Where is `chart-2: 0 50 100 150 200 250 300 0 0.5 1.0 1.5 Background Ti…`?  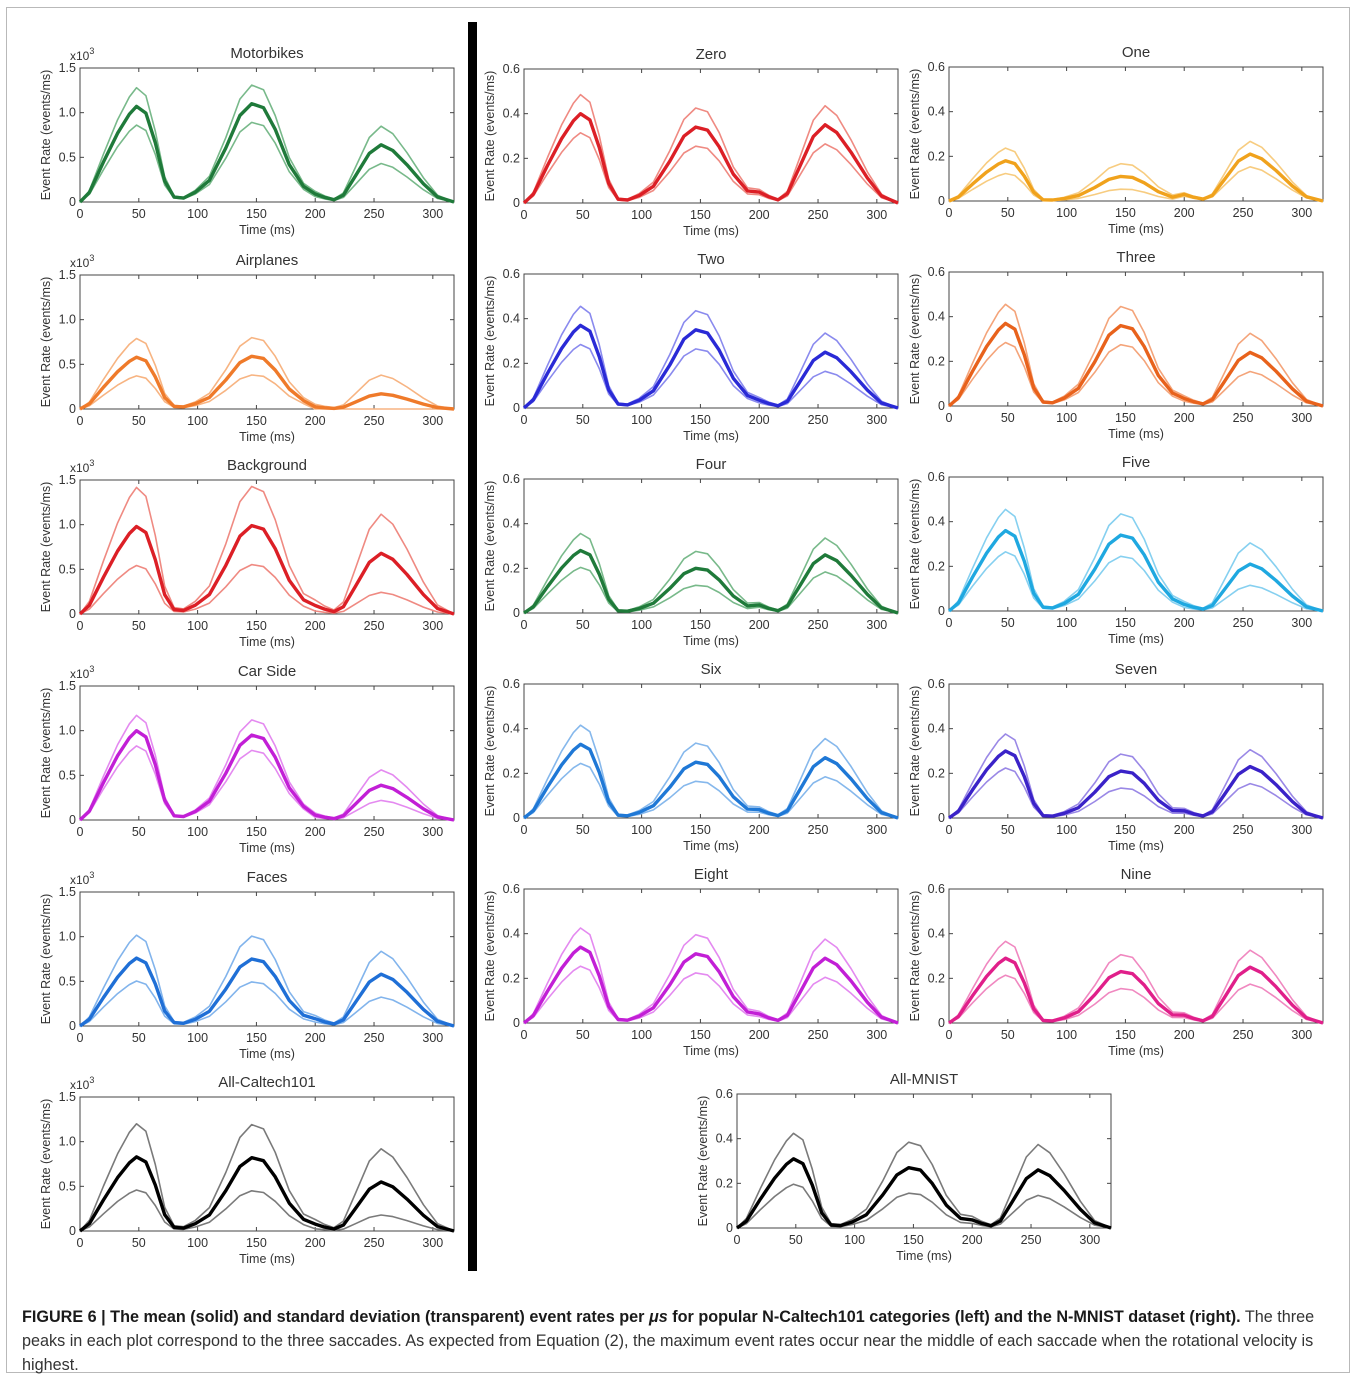 chart-2: 0 50 100 150 200 250 300 0 0.5 1.0 1.5 Background Ti… is located at coordinates (247, 553).